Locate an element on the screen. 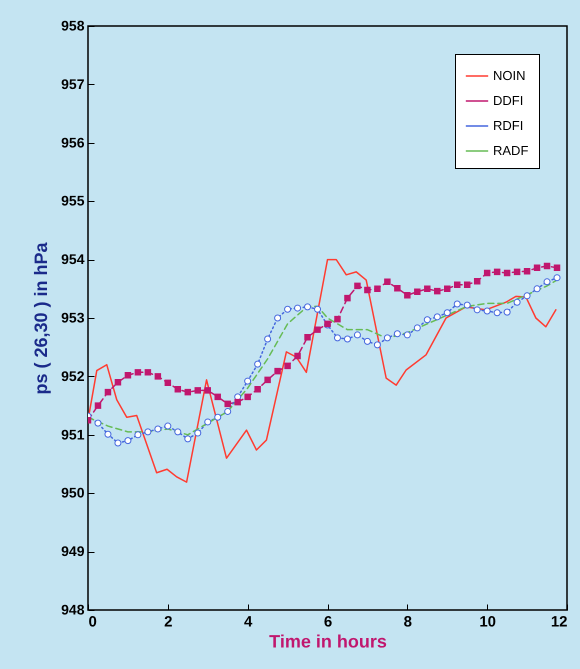 The width and height of the screenshot is (580, 669). y-axis-title: ps ( 26,30 ) in hPa is located at coordinates (41, 318).